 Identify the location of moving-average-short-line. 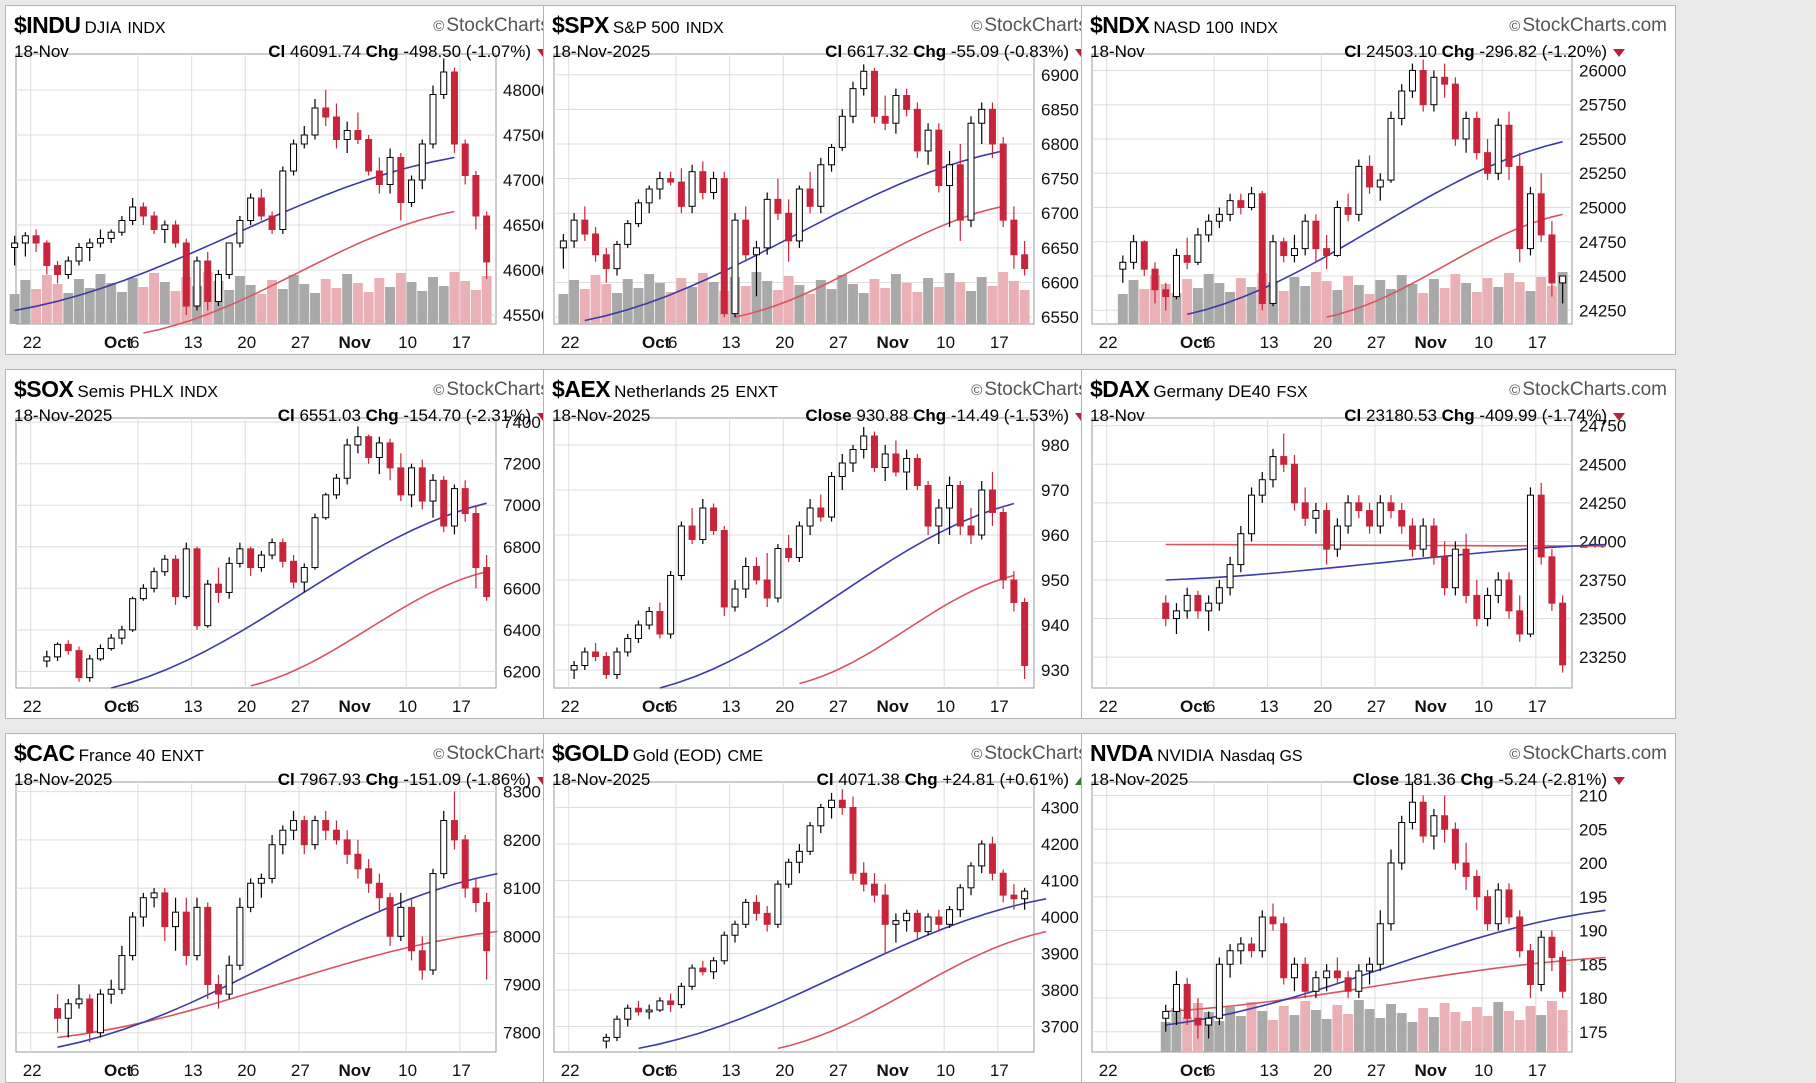
(1385, 967).